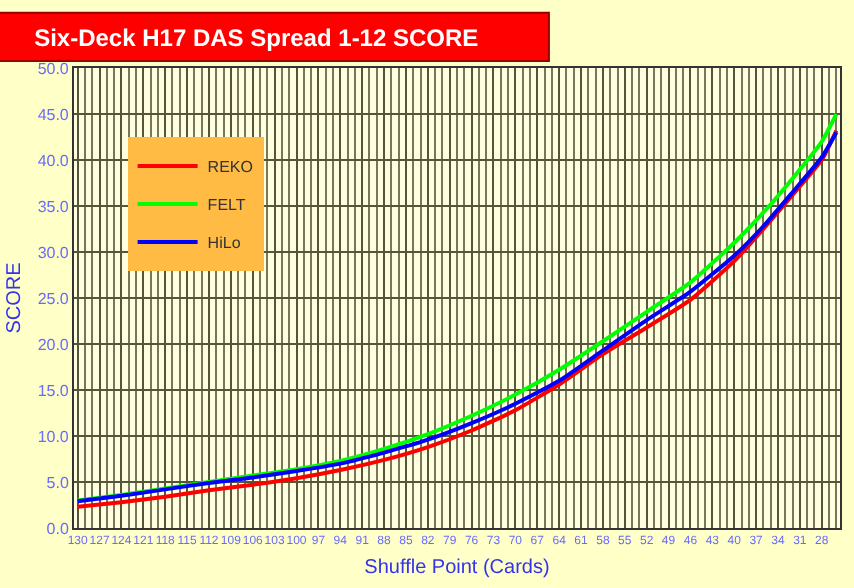 The height and width of the screenshot is (588, 854). What do you see at coordinates (53, 160) in the screenshot?
I see `y-tick-label: 40.0` at bounding box center [53, 160].